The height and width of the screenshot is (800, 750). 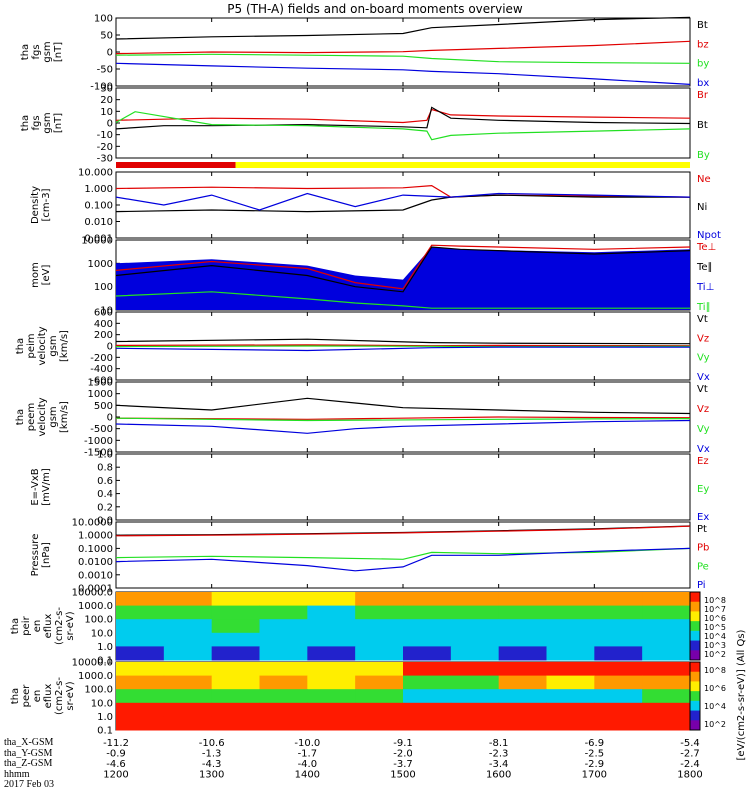 What do you see at coordinates (702, 319) in the screenshot?
I see `panel-5-legend-Vt: Vt` at bounding box center [702, 319].